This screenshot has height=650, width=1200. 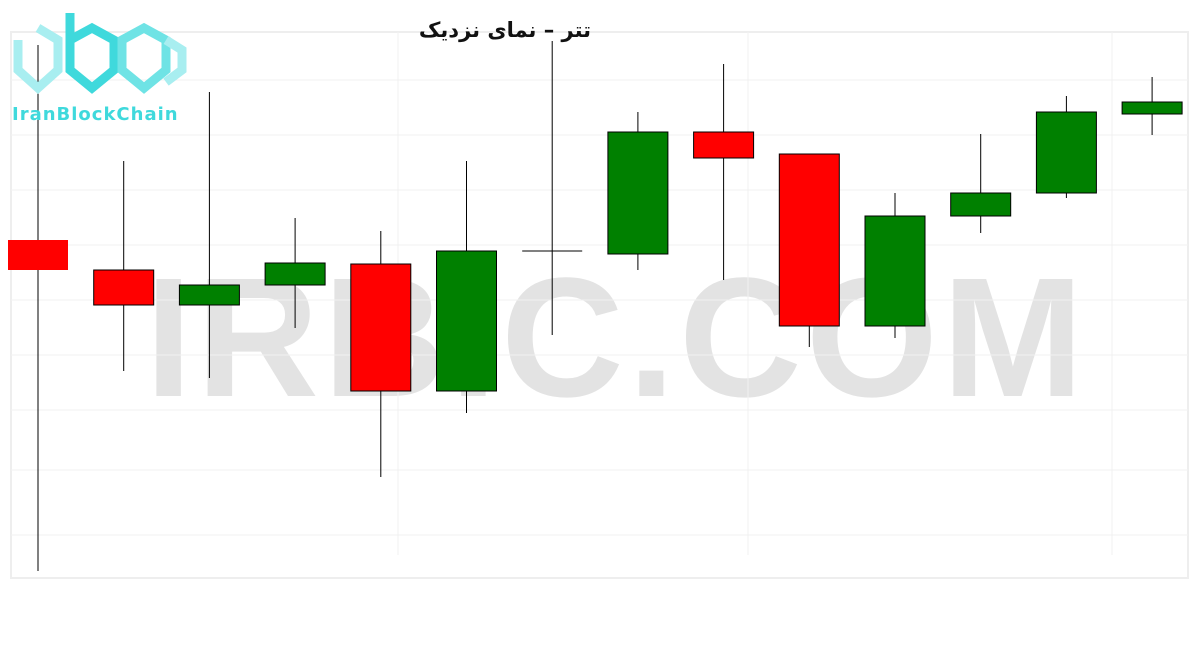 What do you see at coordinates (95, 114) in the screenshot?
I see `logo-text: IranBlockChain` at bounding box center [95, 114].